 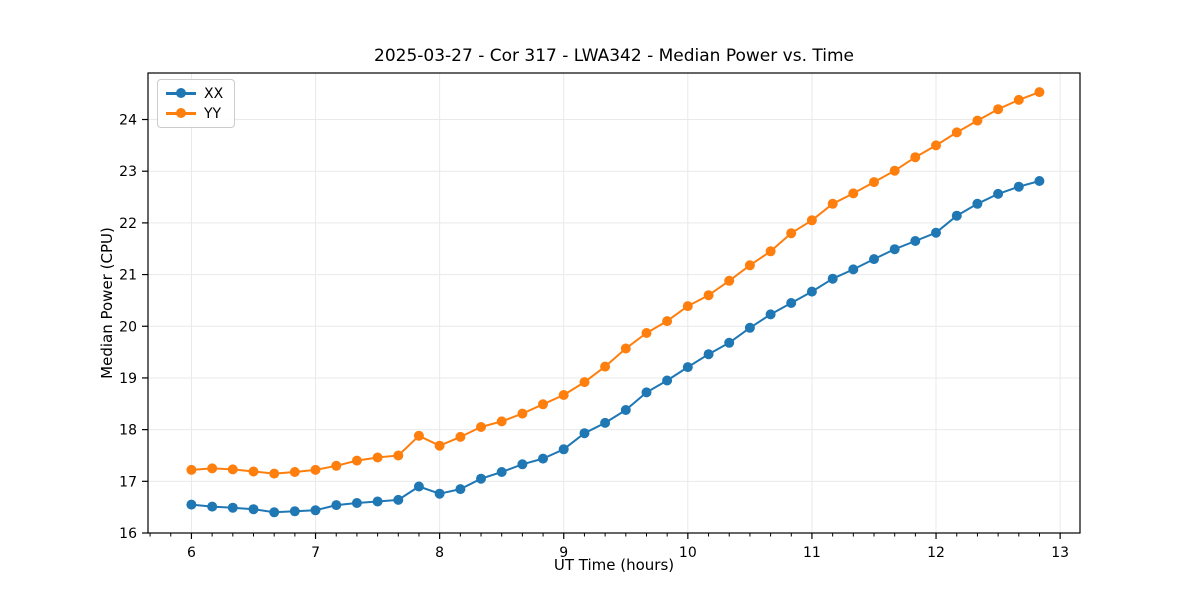 I want to click on y-tick-label: 17, so click(x=128, y=482).